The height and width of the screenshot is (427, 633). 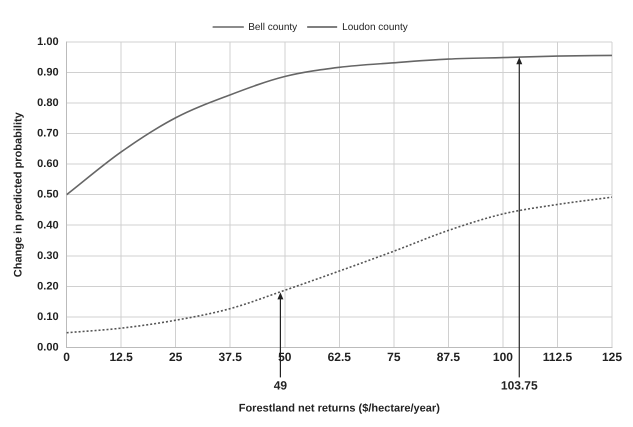 I want to click on x-tick-label: 62.5, so click(x=340, y=357).